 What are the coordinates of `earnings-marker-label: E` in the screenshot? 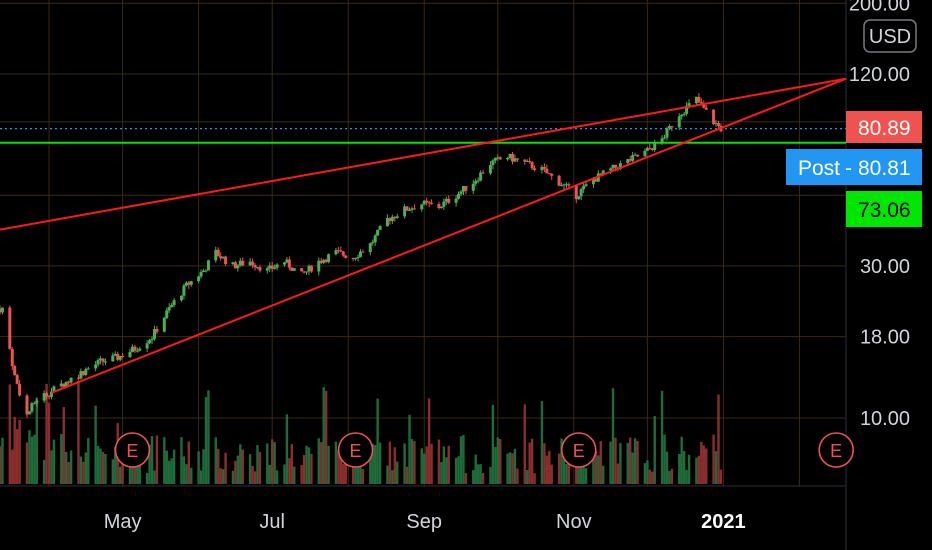 It's located at (356, 451).